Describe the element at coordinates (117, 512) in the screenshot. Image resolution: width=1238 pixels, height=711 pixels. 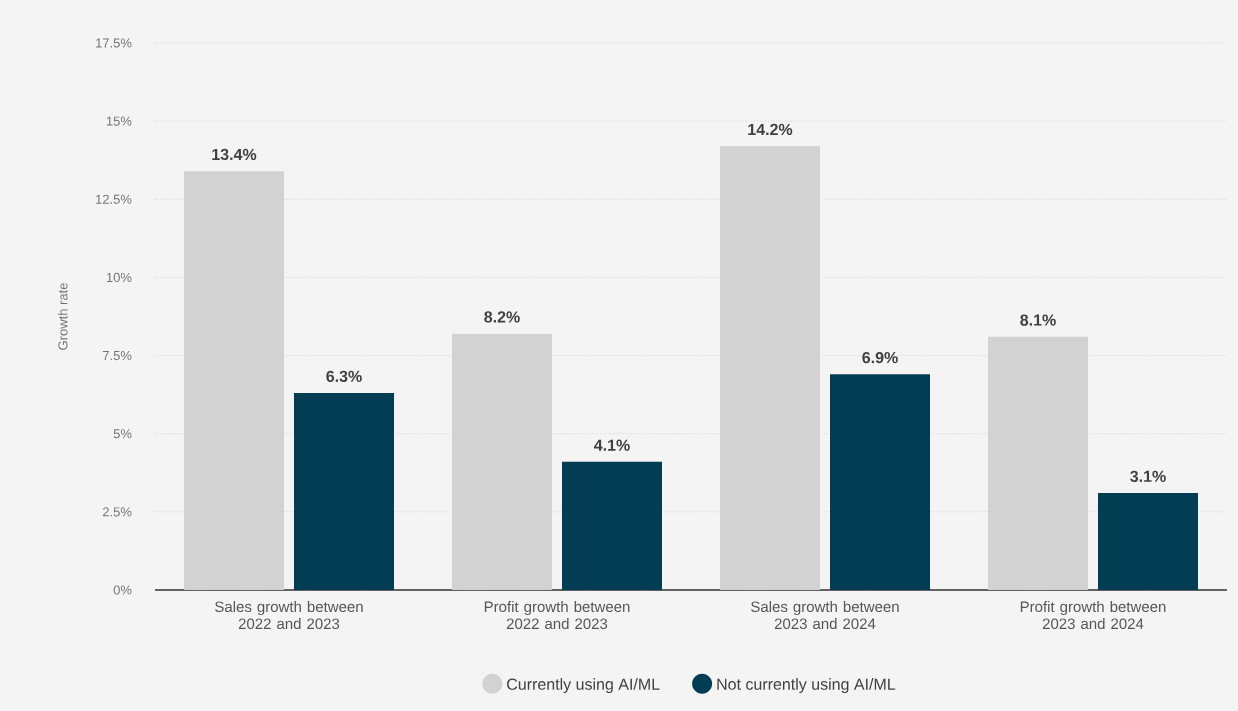
I see `y-tick-label: 2.5%` at that location.